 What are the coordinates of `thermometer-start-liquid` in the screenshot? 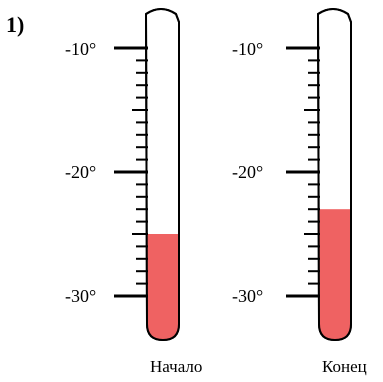 It's located at (162, 287).